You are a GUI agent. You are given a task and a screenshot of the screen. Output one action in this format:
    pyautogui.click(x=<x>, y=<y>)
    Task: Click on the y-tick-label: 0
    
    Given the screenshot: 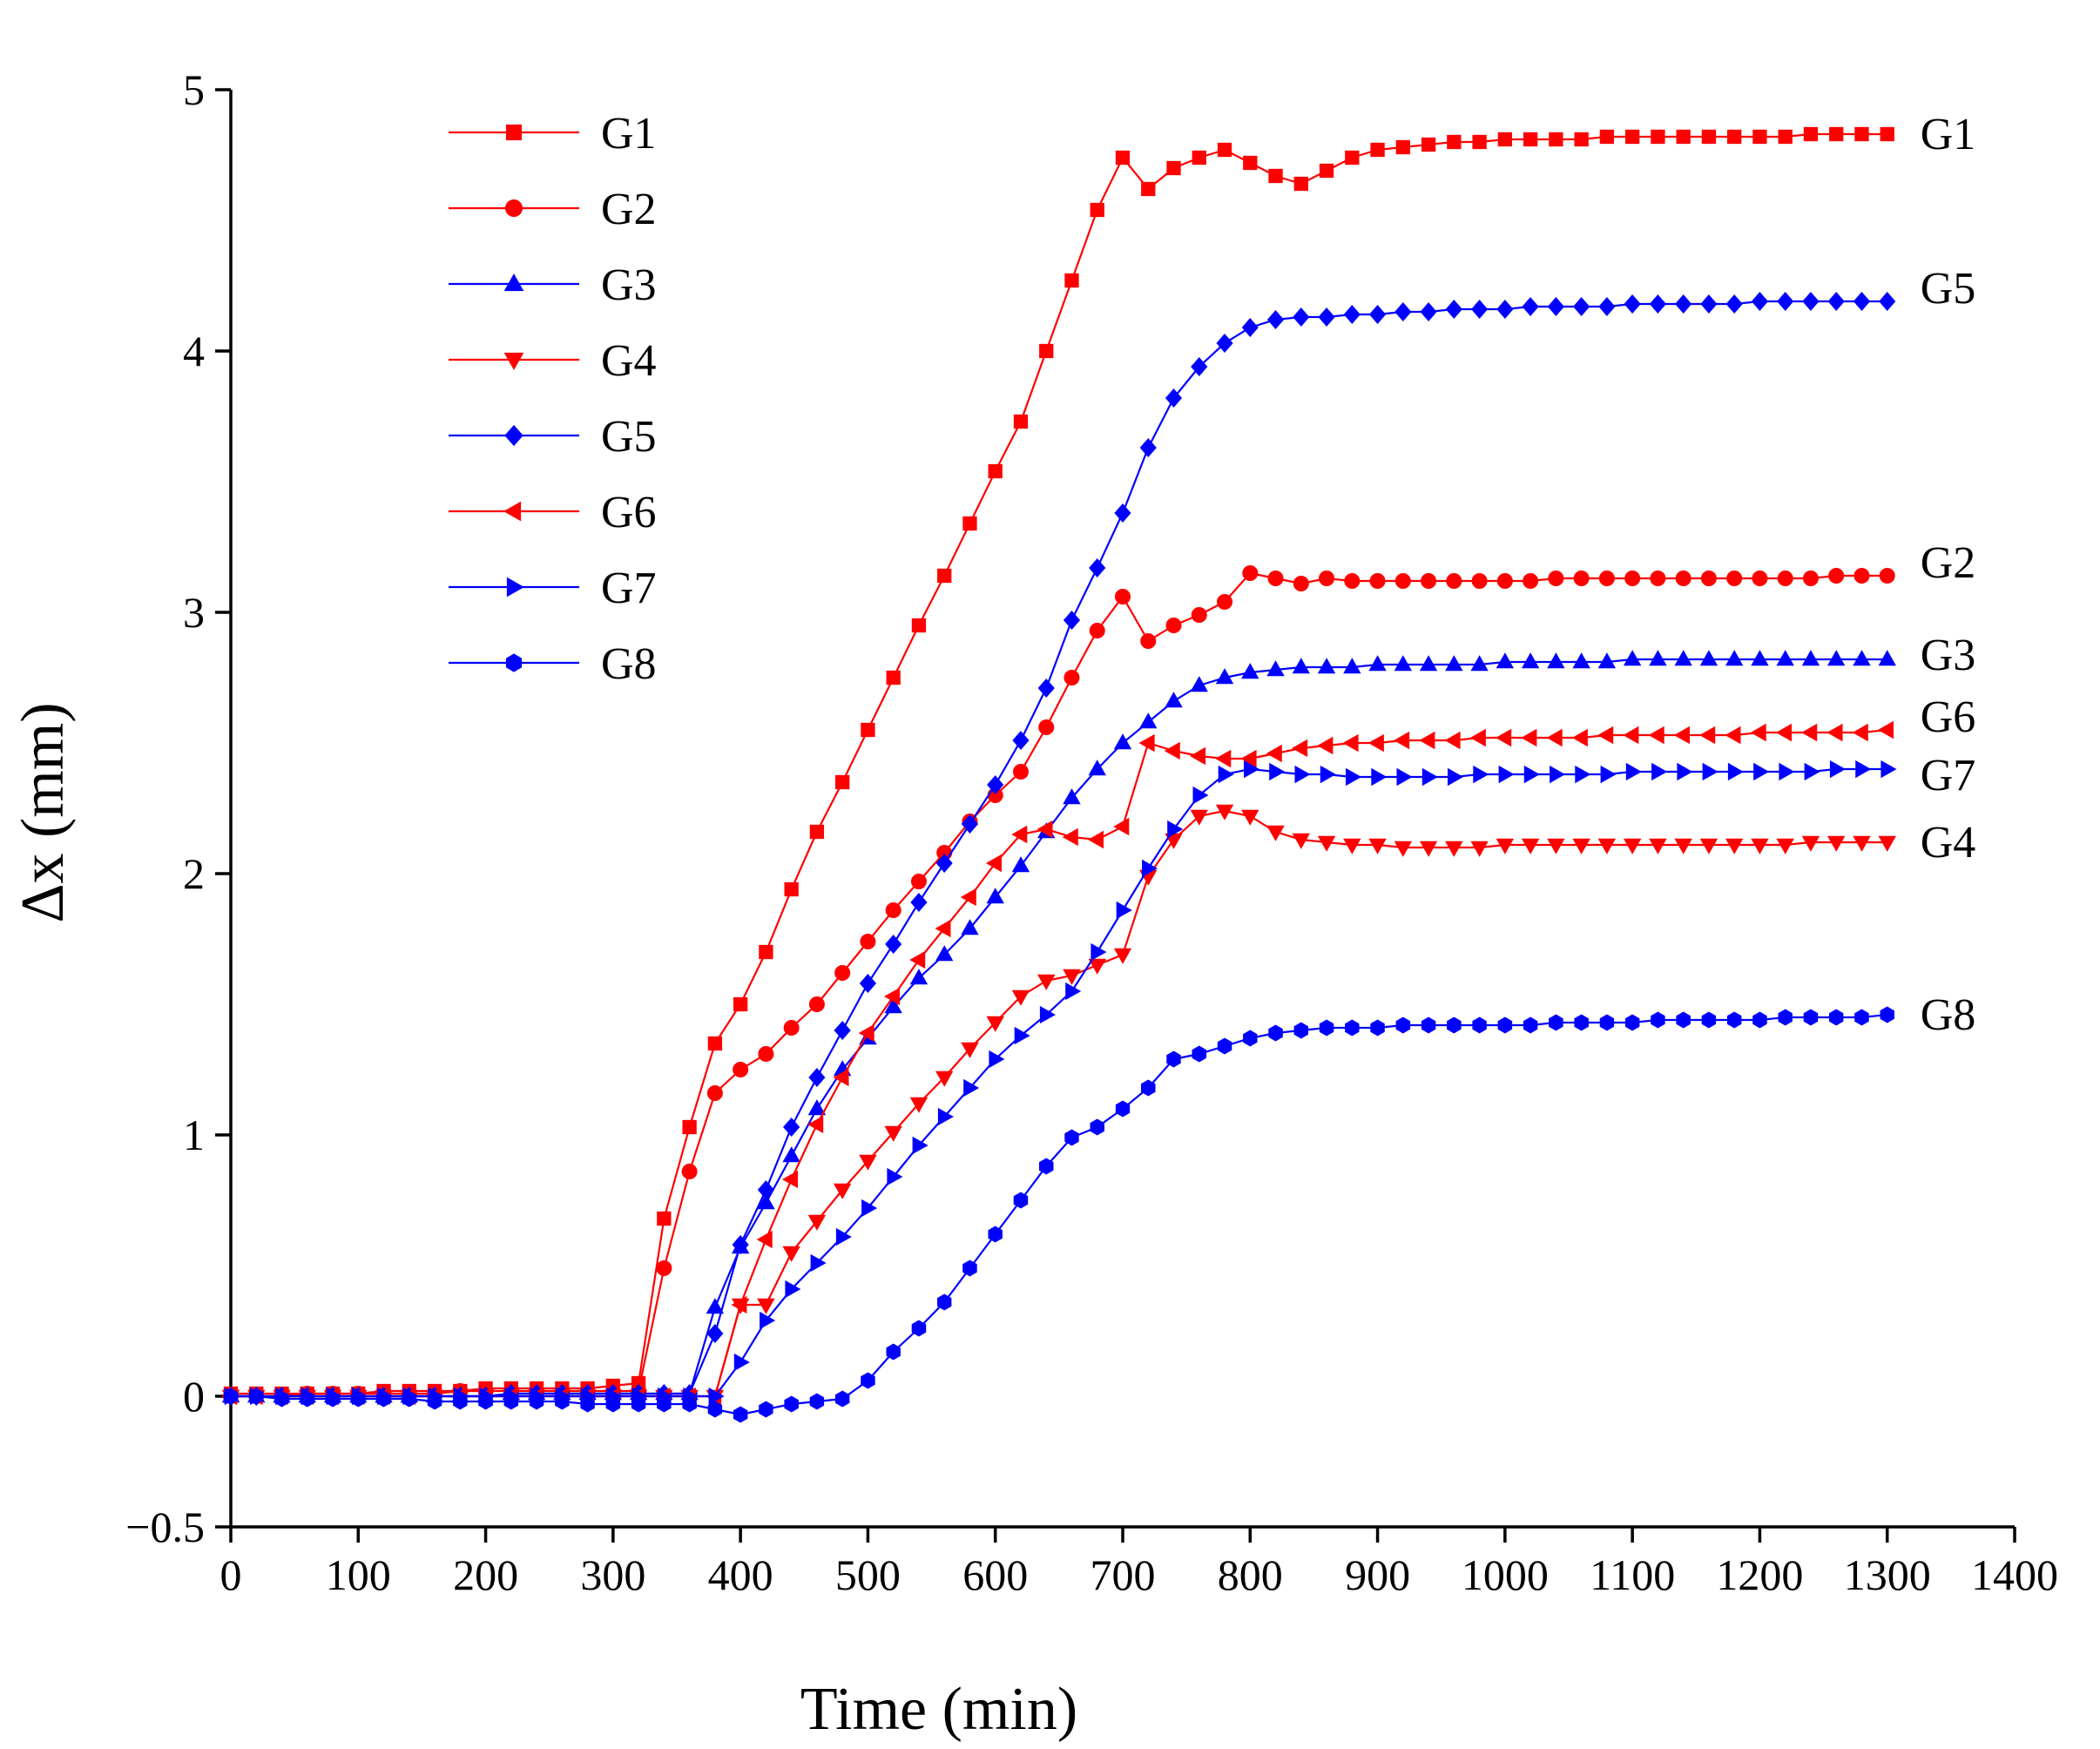 What is the action you would take?
    pyautogui.click(x=194, y=1396)
    